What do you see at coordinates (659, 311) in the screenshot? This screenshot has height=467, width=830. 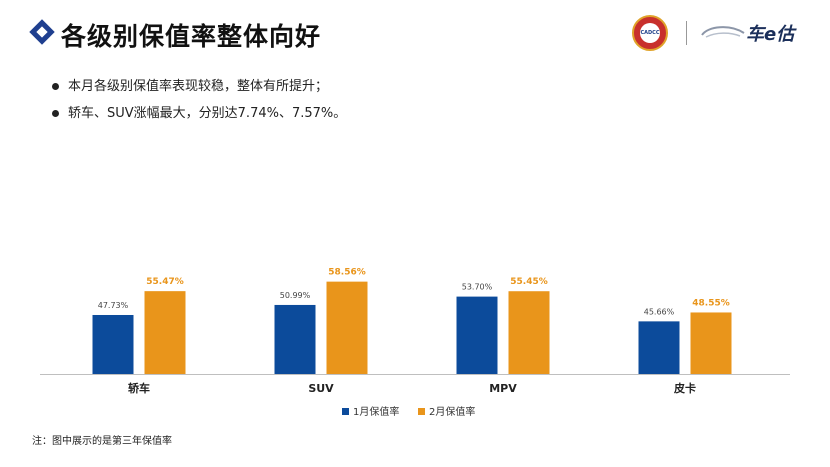 I see `data-label: 45.66%` at bounding box center [659, 311].